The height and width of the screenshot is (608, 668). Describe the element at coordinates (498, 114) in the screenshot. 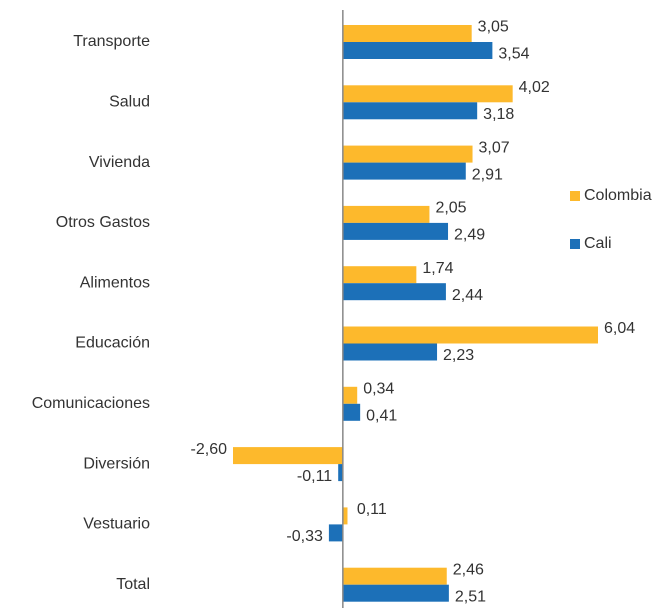

I see `value-label: 3,18` at that location.